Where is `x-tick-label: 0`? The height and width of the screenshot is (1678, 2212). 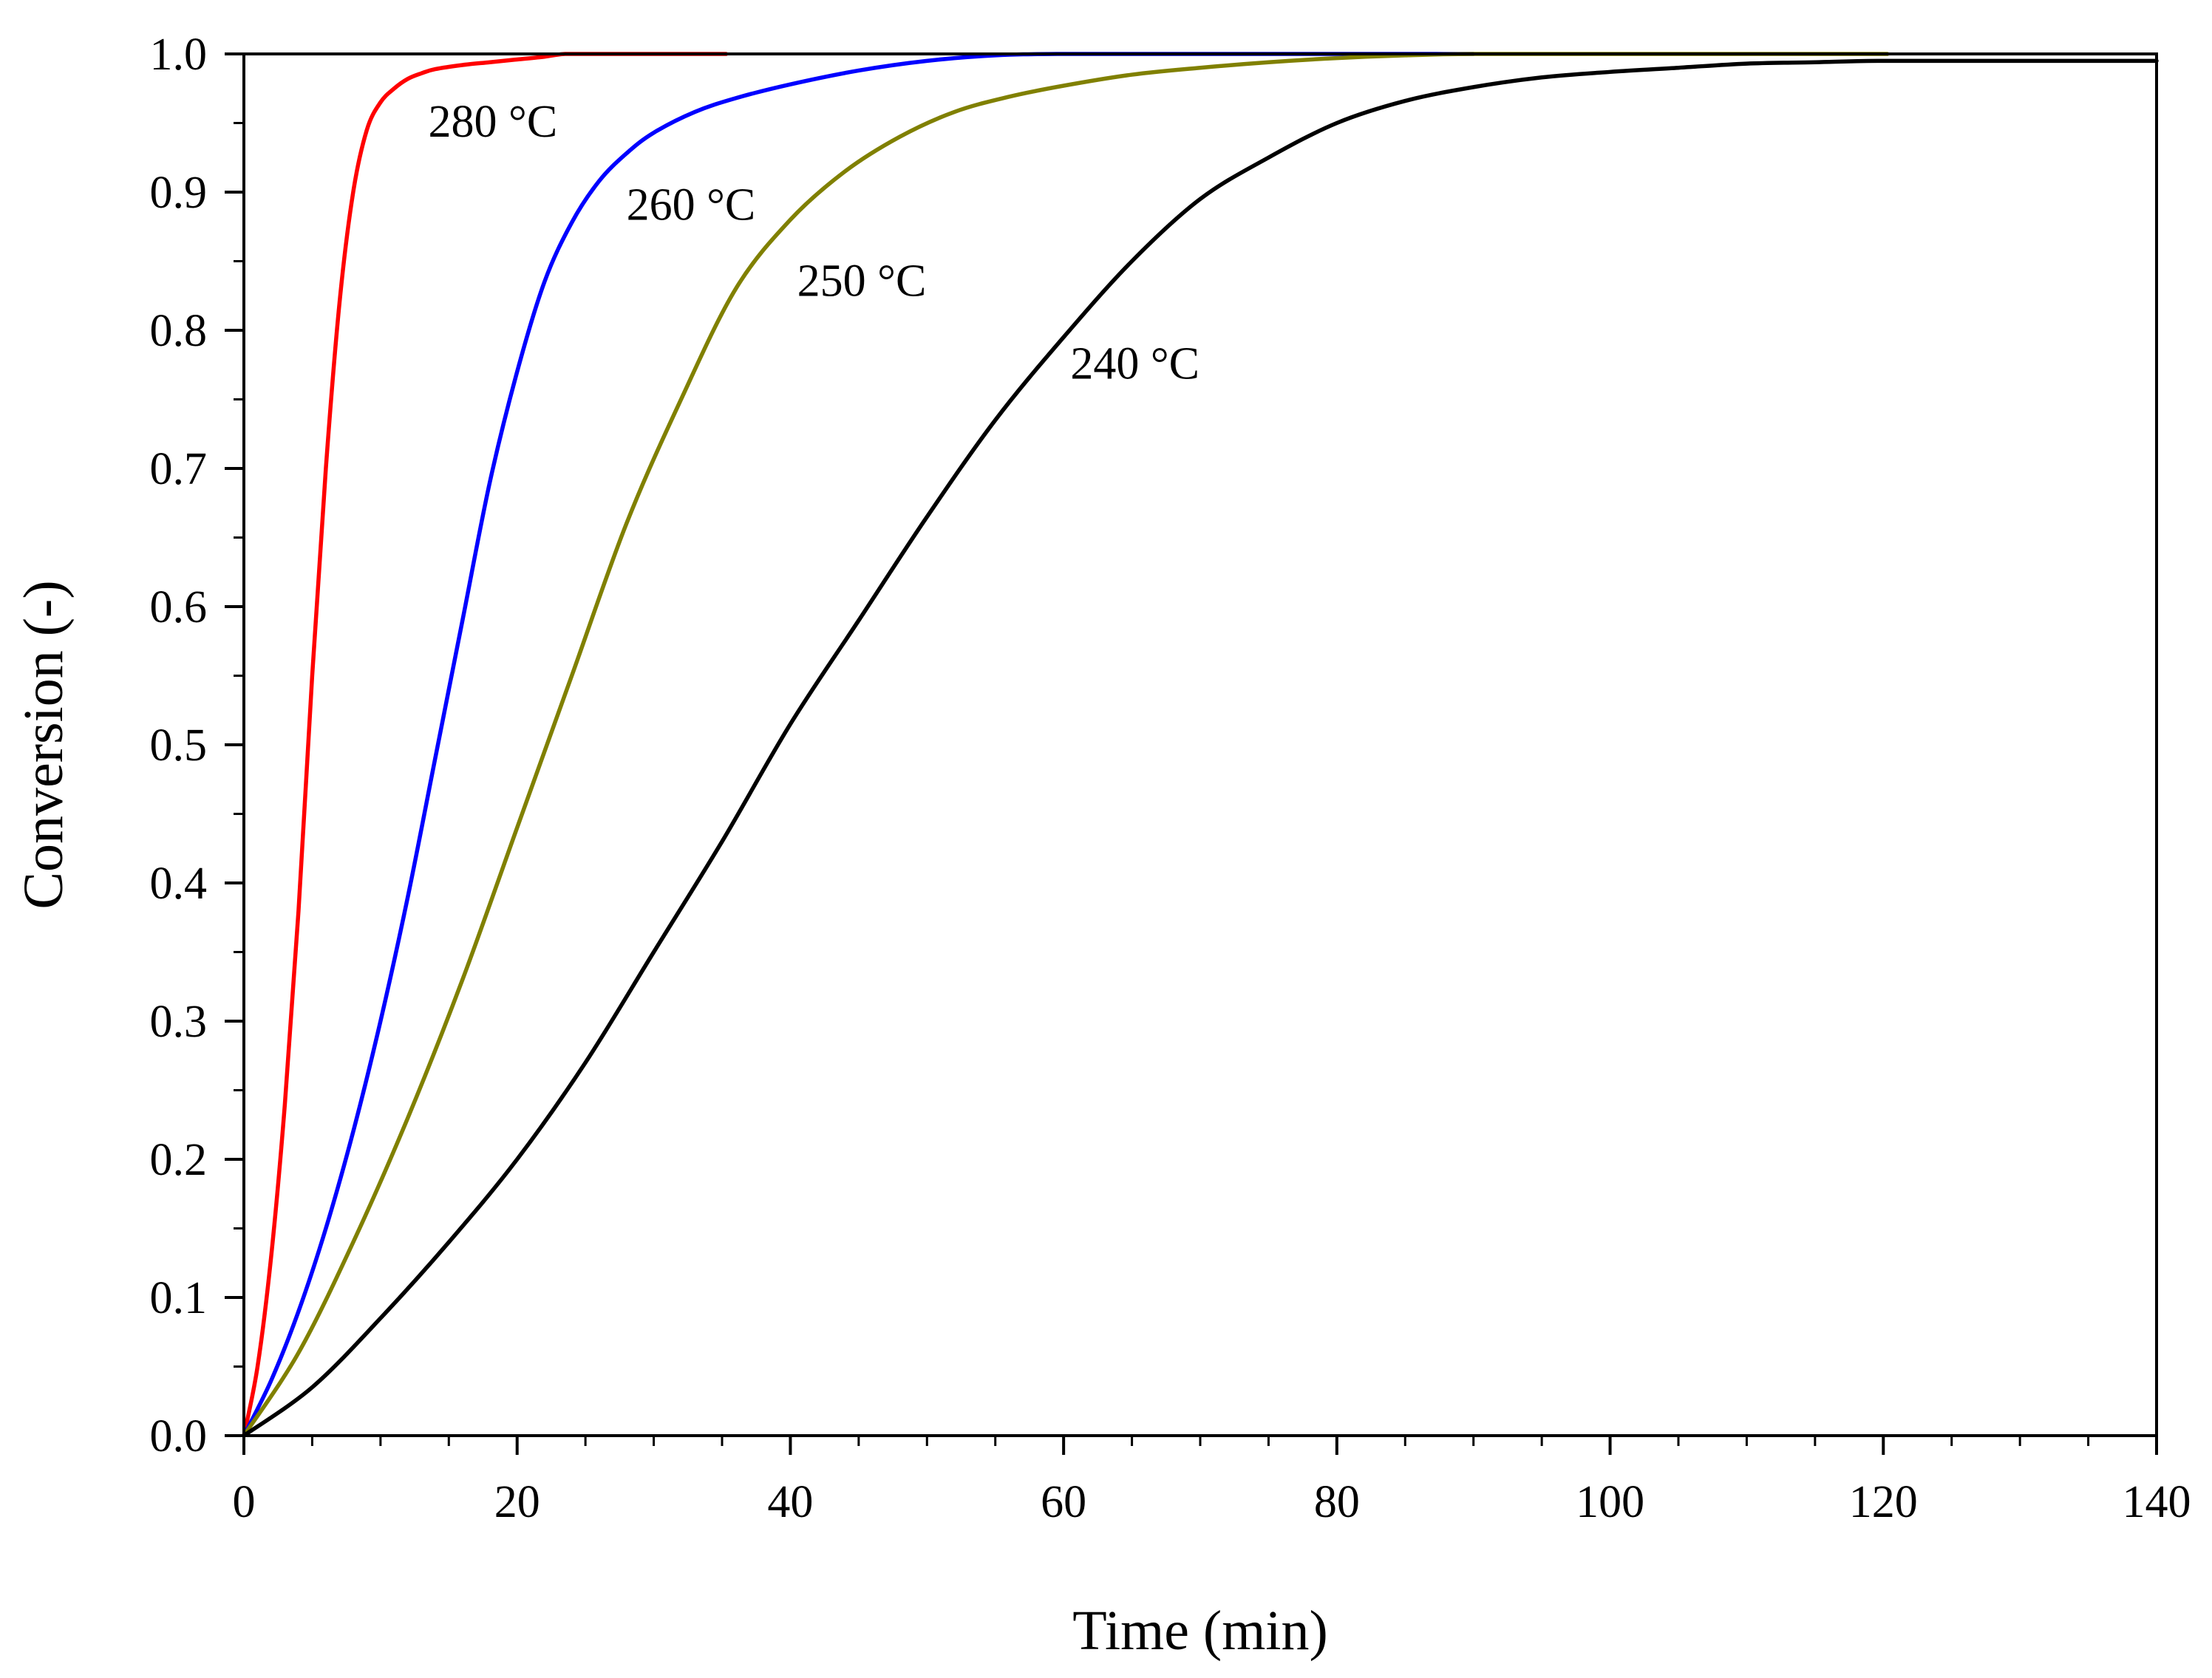
x-tick-label: 0 is located at coordinates (244, 1502).